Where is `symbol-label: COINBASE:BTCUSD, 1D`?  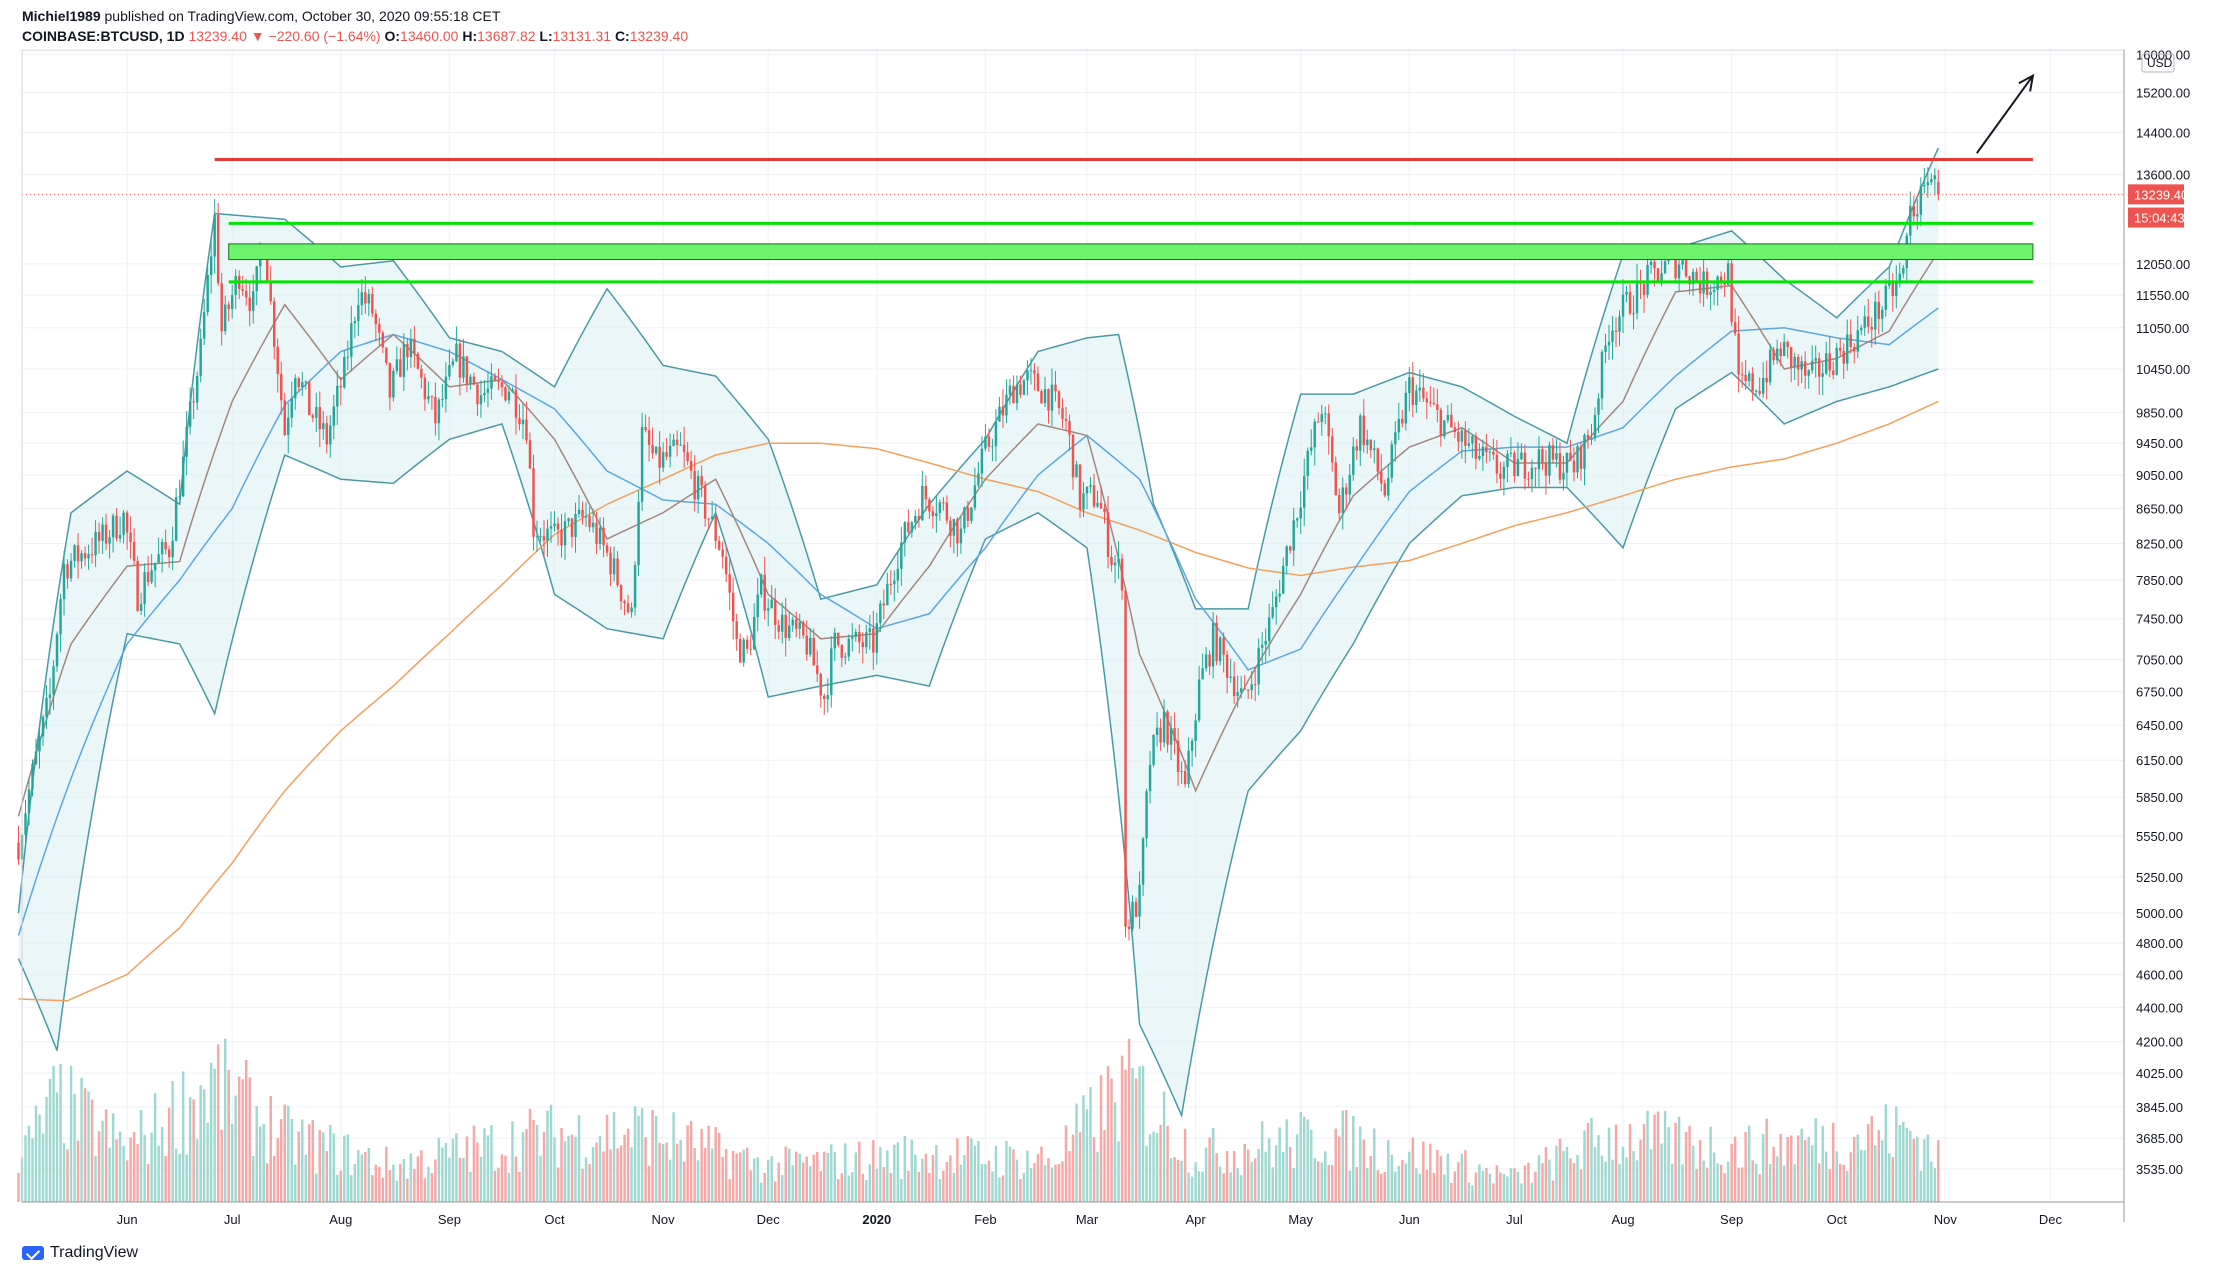
symbol-label: COINBASE:BTCUSD, 1D is located at coordinates (103, 36).